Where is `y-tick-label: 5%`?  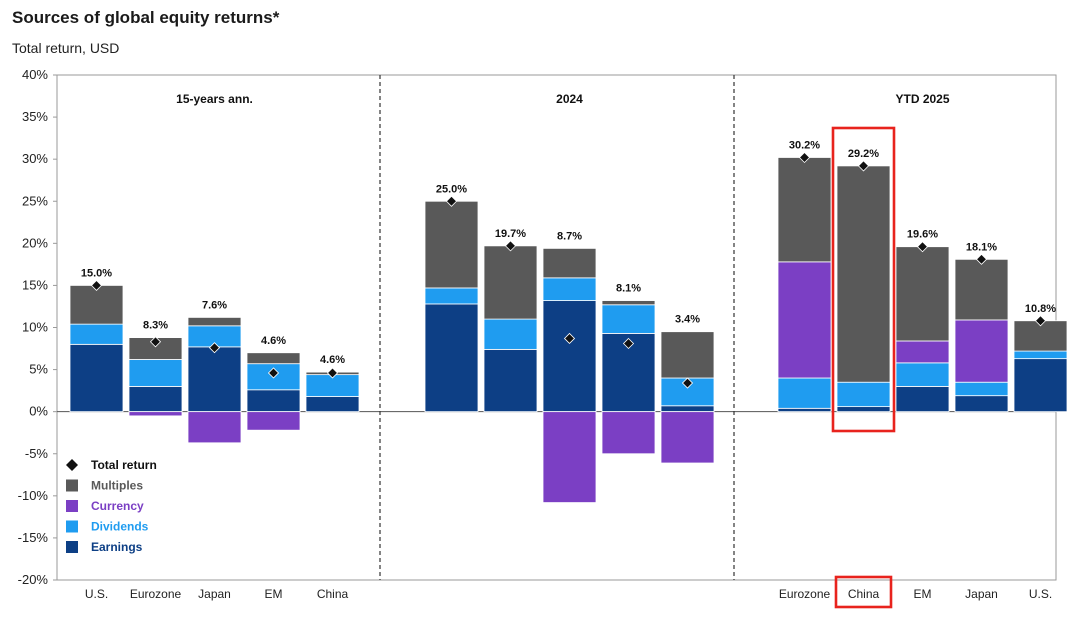 y-tick-label: 5% is located at coordinates (38, 369).